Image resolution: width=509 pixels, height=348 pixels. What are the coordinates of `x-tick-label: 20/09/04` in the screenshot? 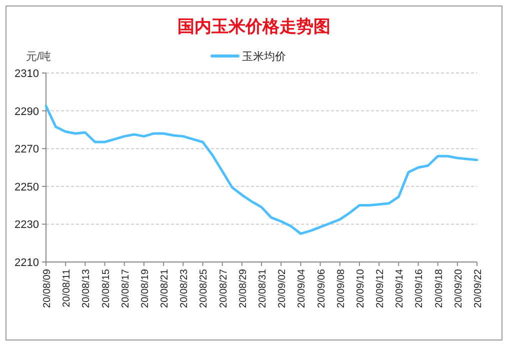 It's located at (302, 288).